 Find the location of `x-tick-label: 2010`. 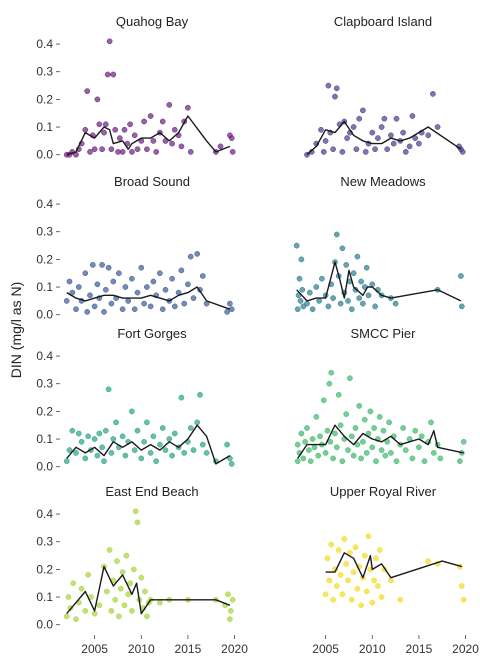

x-tick-label: 2010 is located at coordinates (141, 649).